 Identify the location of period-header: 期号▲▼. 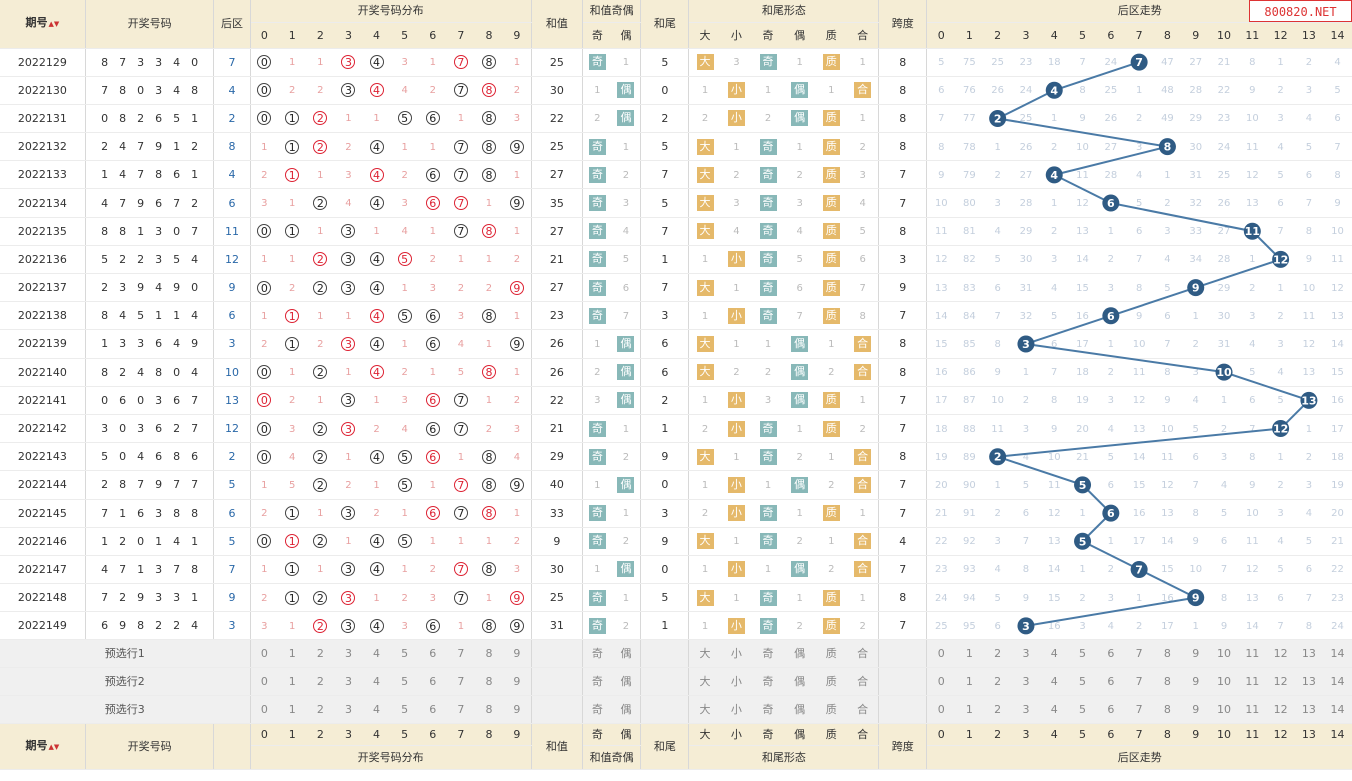
(43, 24).